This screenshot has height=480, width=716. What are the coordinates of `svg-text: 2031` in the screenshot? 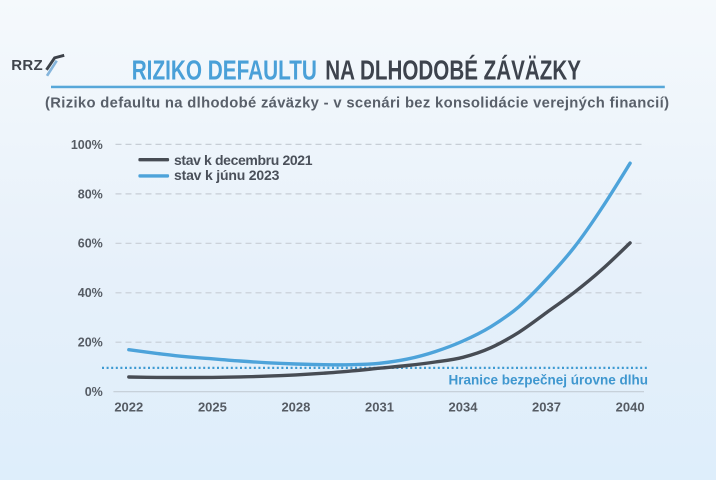 It's located at (379, 406).